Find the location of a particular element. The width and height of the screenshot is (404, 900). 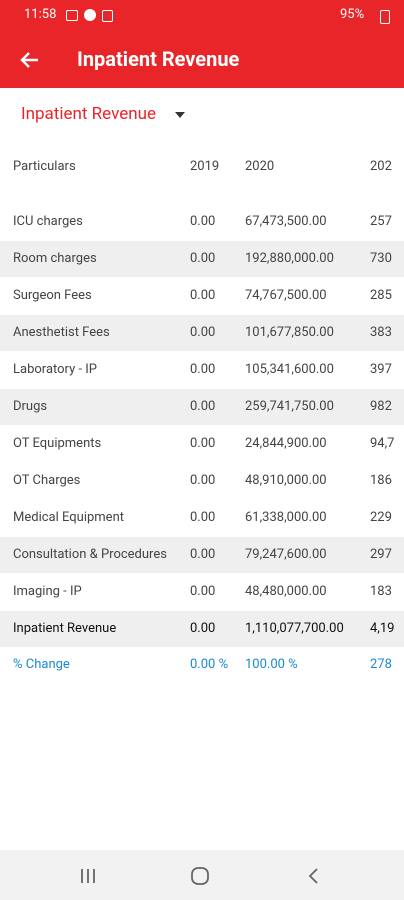

column-header: 202 is located at coordinates (381, 166).